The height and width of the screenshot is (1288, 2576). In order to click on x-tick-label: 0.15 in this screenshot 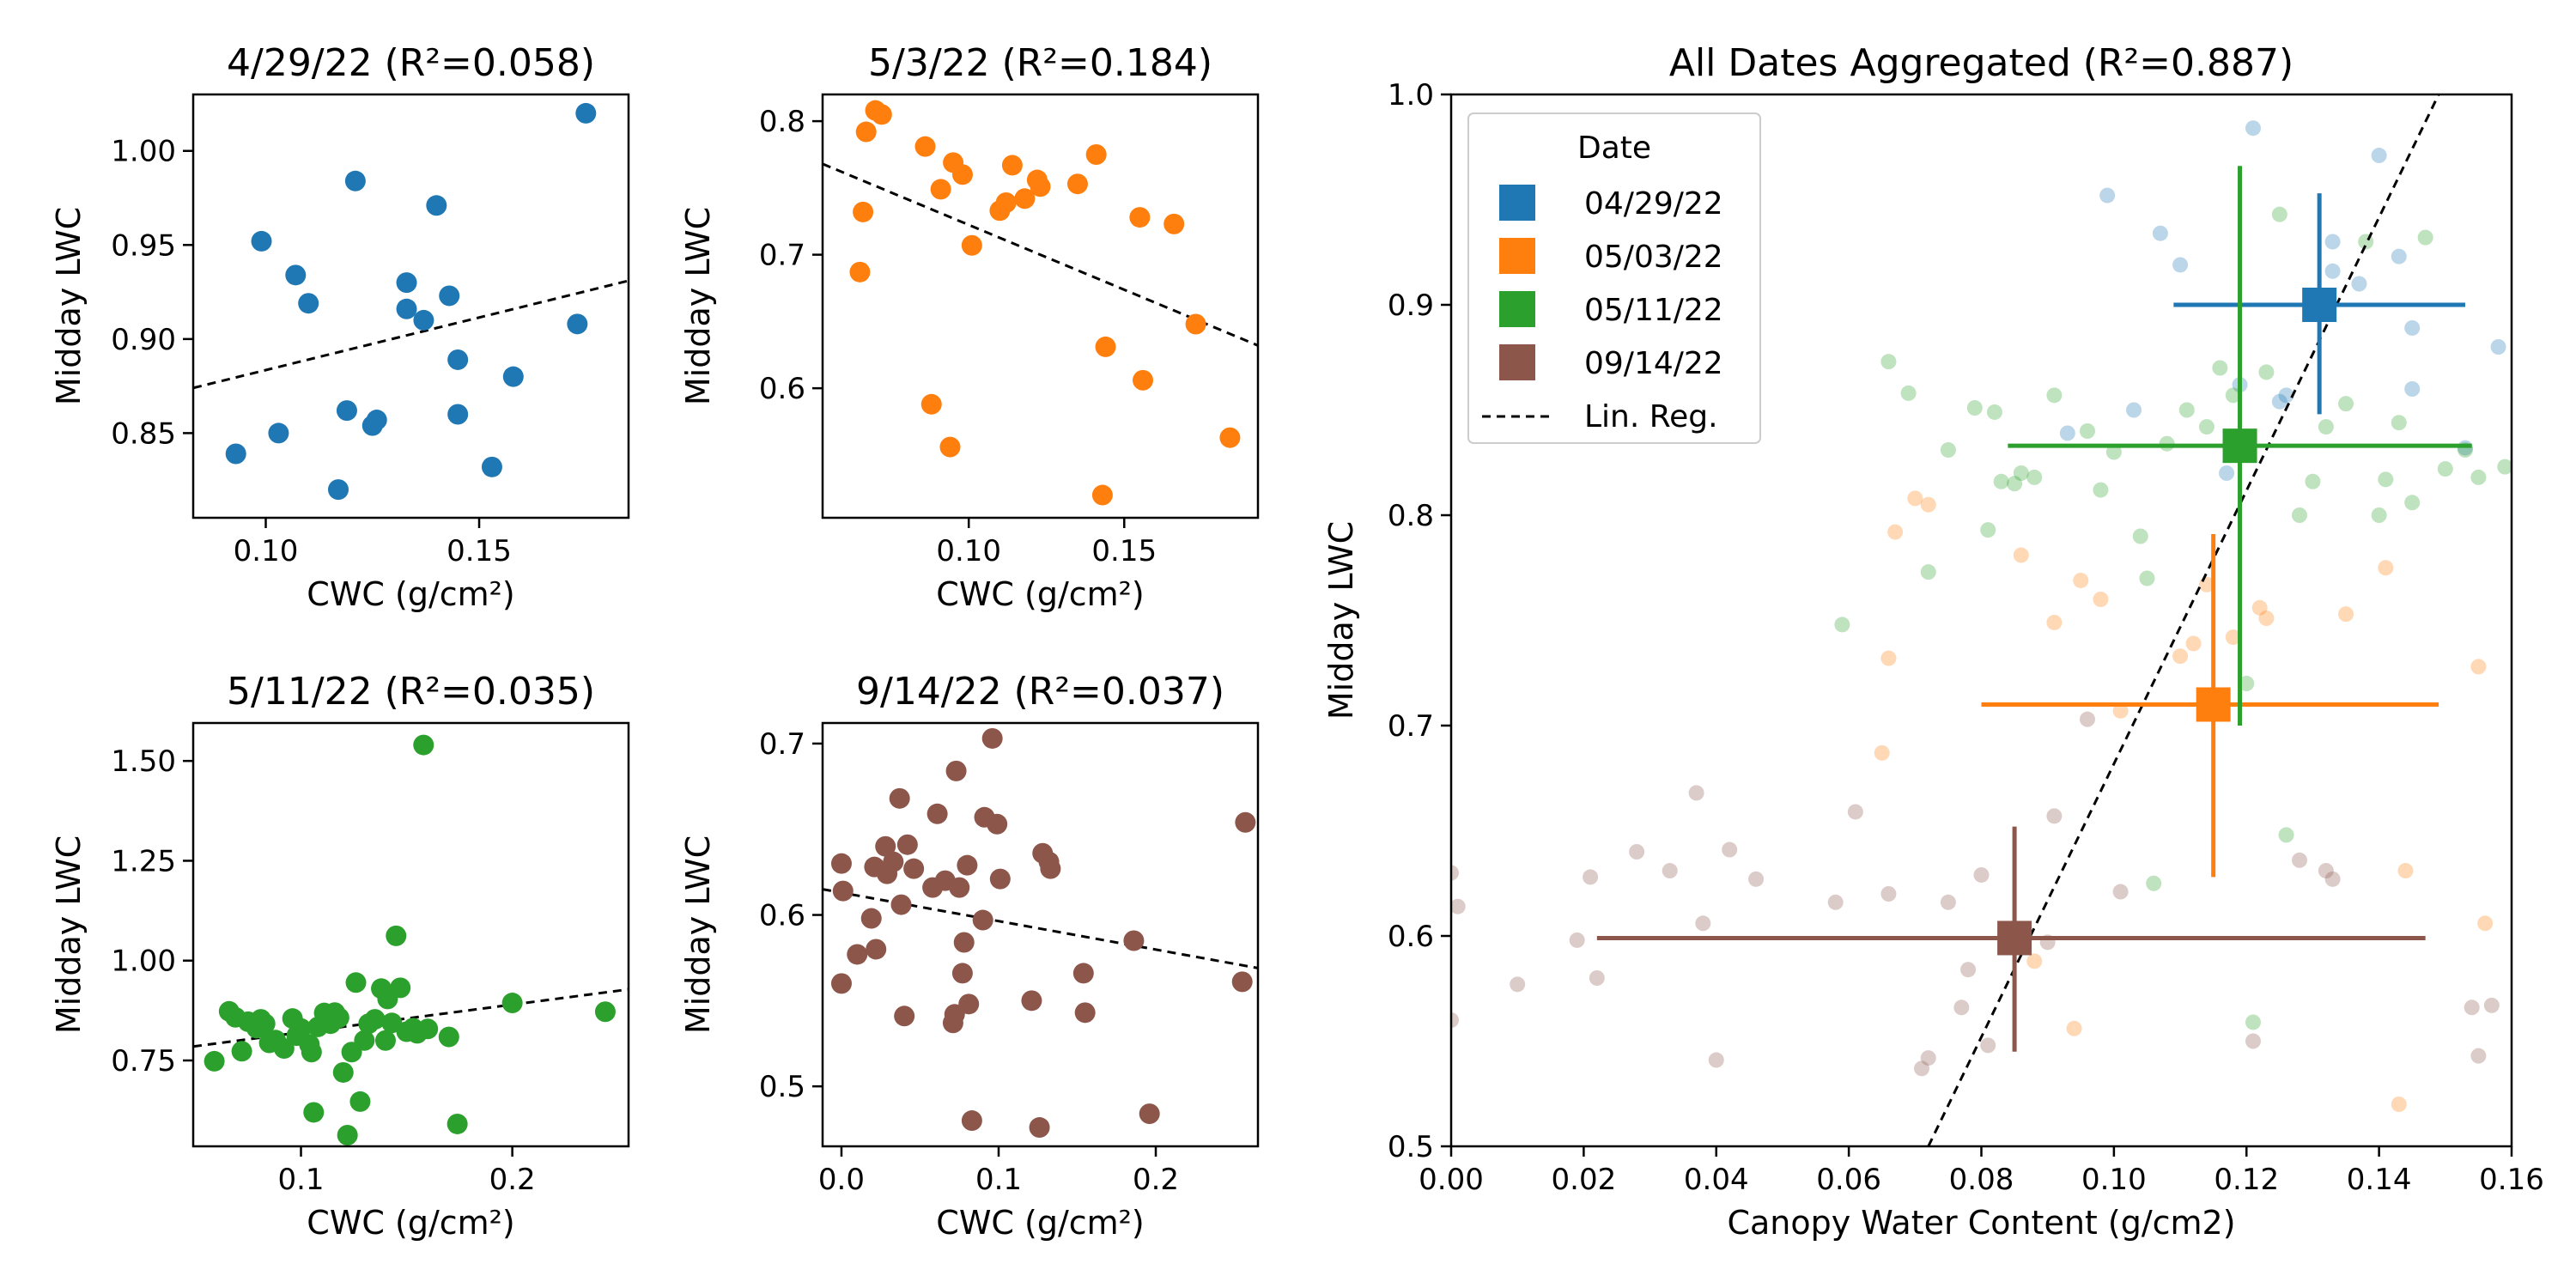, I will do `click(479, 551)`.